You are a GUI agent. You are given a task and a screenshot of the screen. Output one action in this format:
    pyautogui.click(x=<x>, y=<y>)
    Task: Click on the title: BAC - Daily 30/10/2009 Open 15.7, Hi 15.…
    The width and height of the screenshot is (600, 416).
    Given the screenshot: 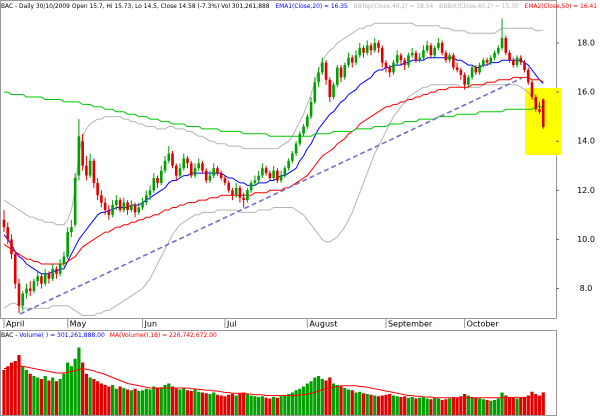 What is the action you would take?
    pyautogui.click(x=135, y=6)
    